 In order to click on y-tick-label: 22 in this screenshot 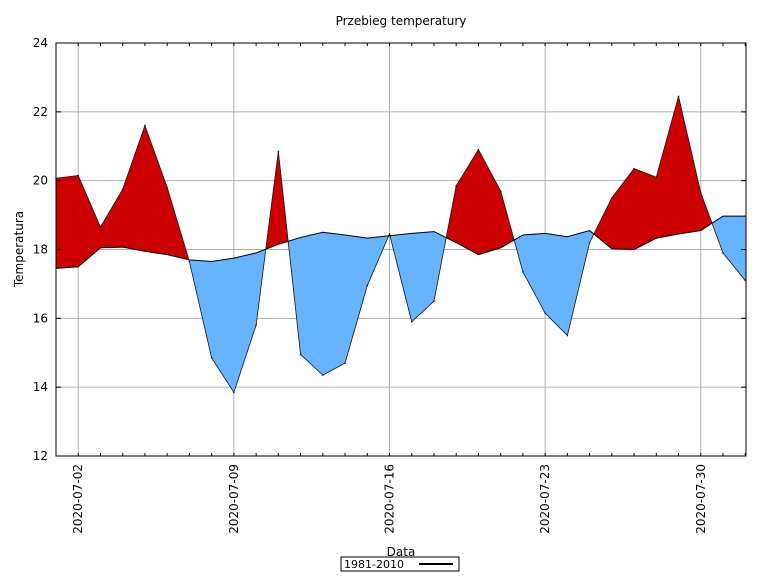, I will do `click(40, 112)`.